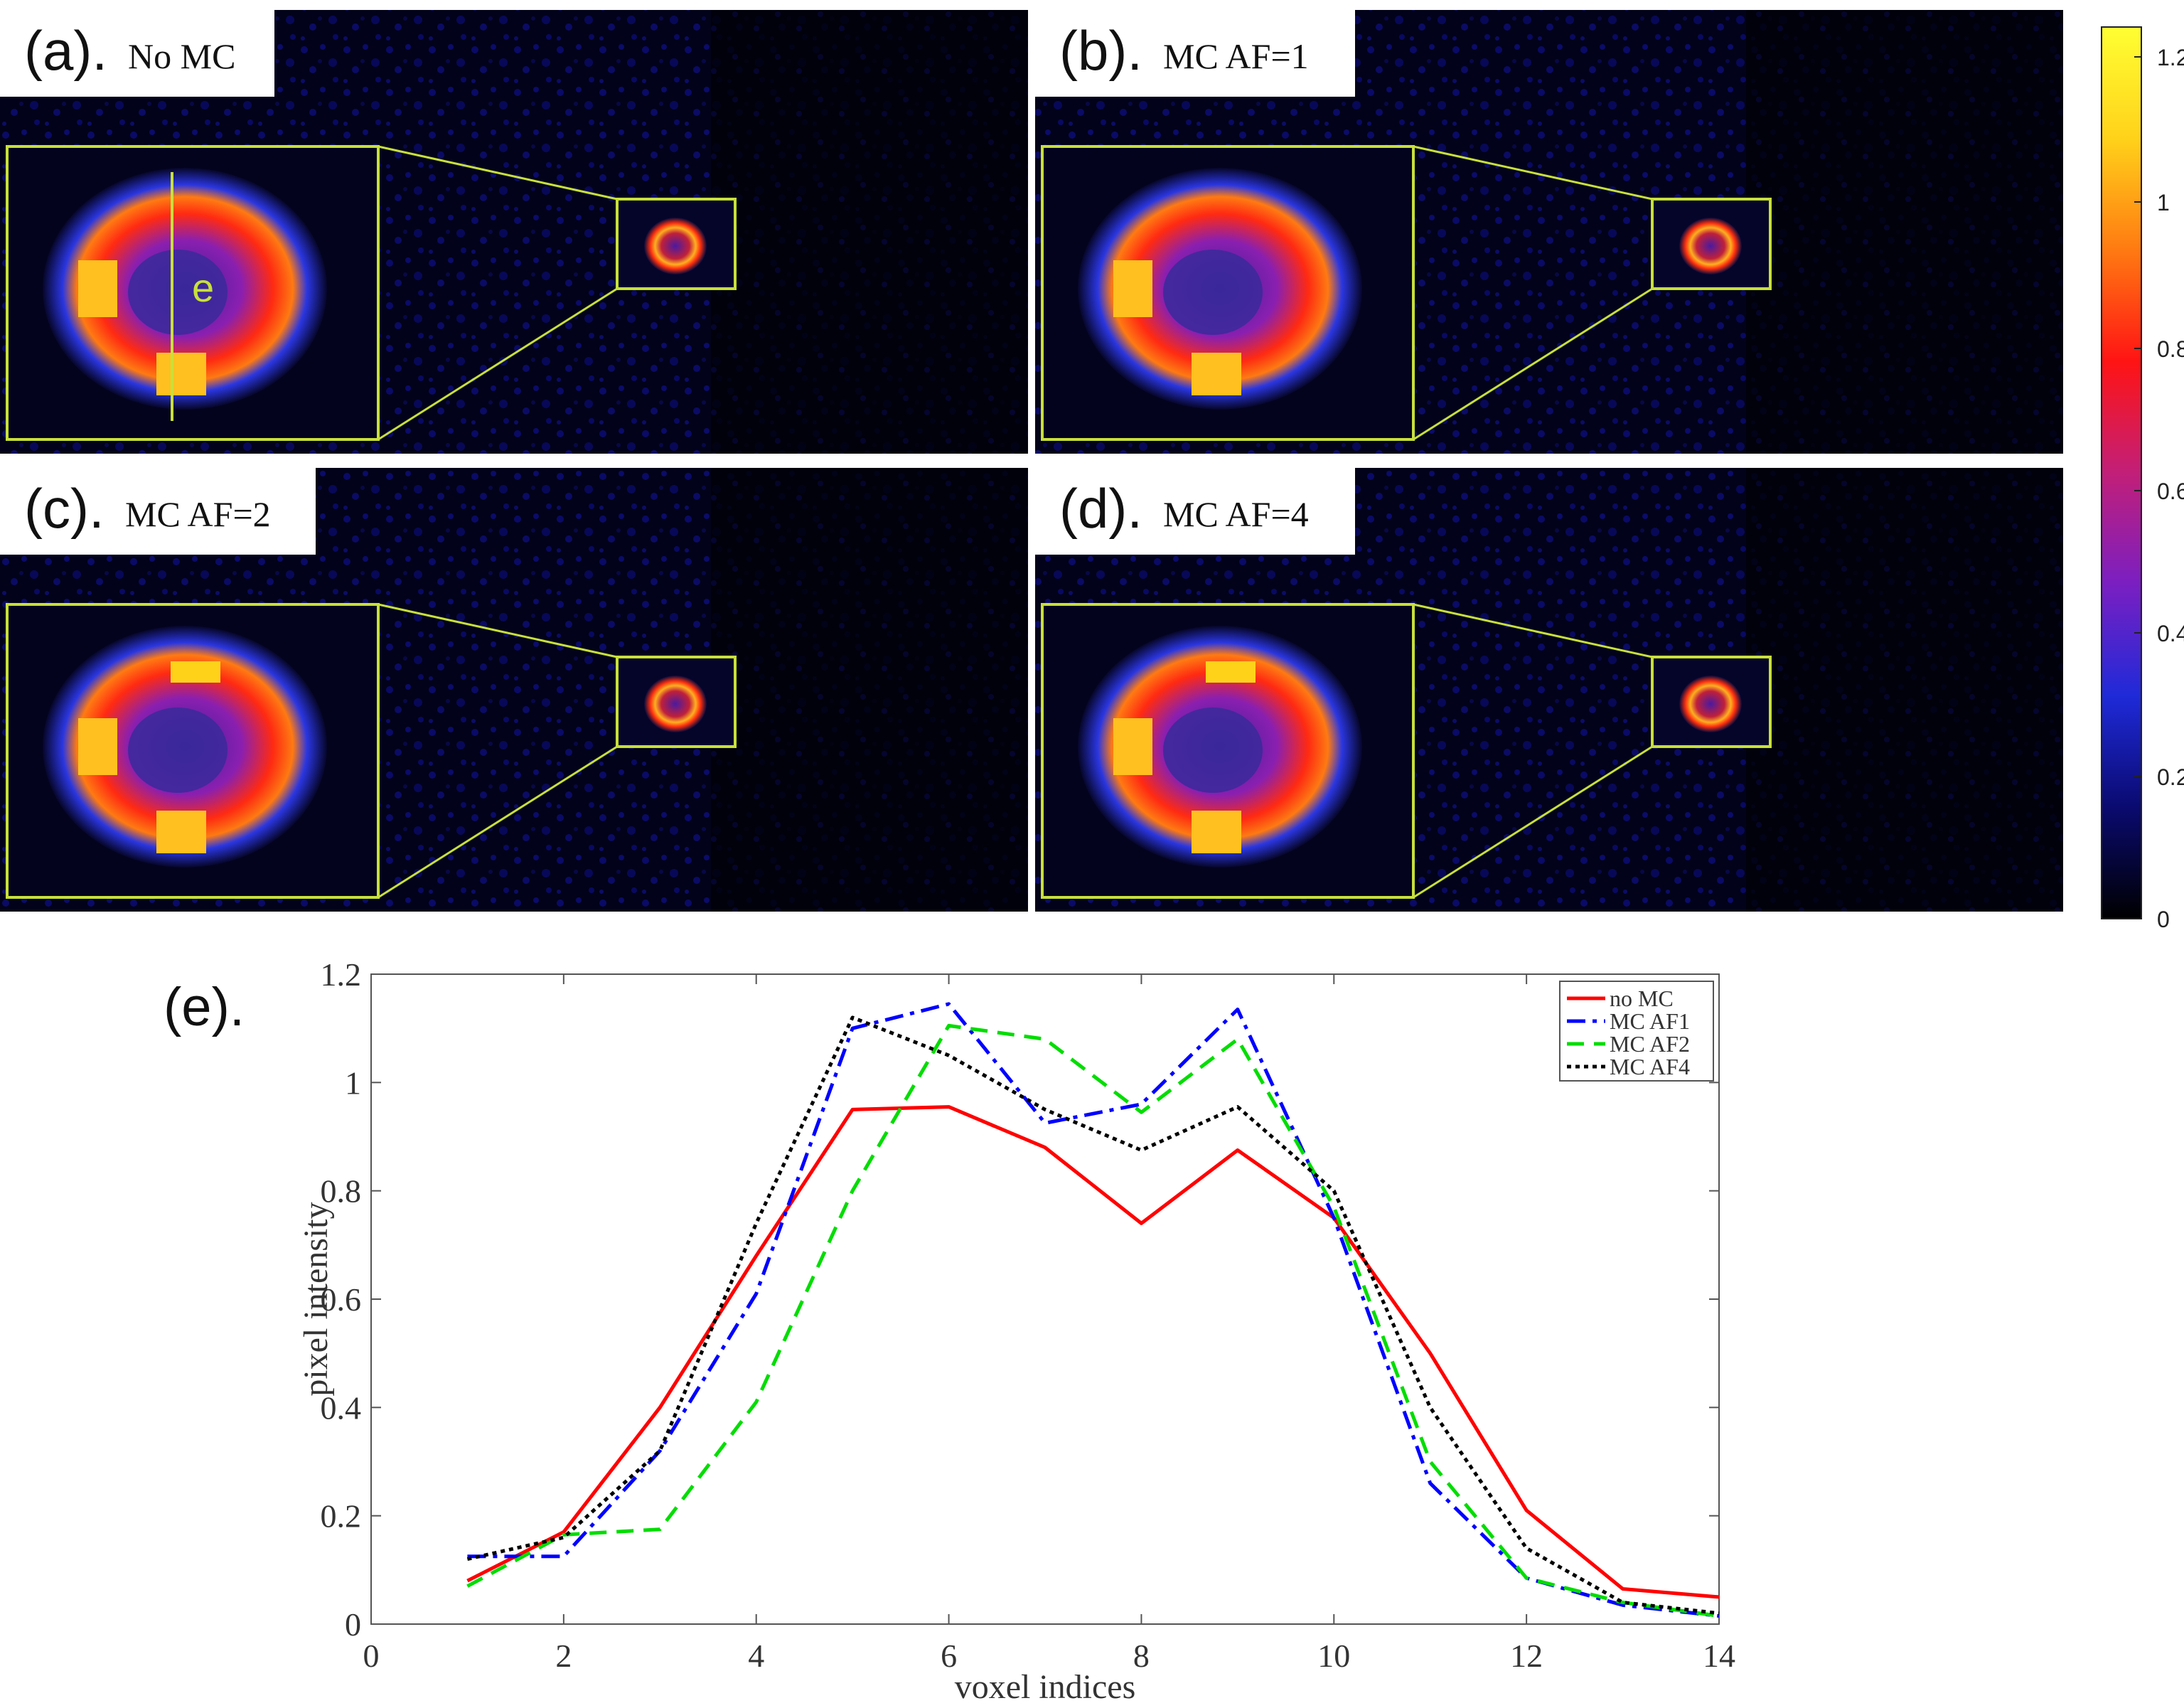 This screenshot has width=2184, height=1708. I want to click on x-tick-label: 4, so click(756, 1656).